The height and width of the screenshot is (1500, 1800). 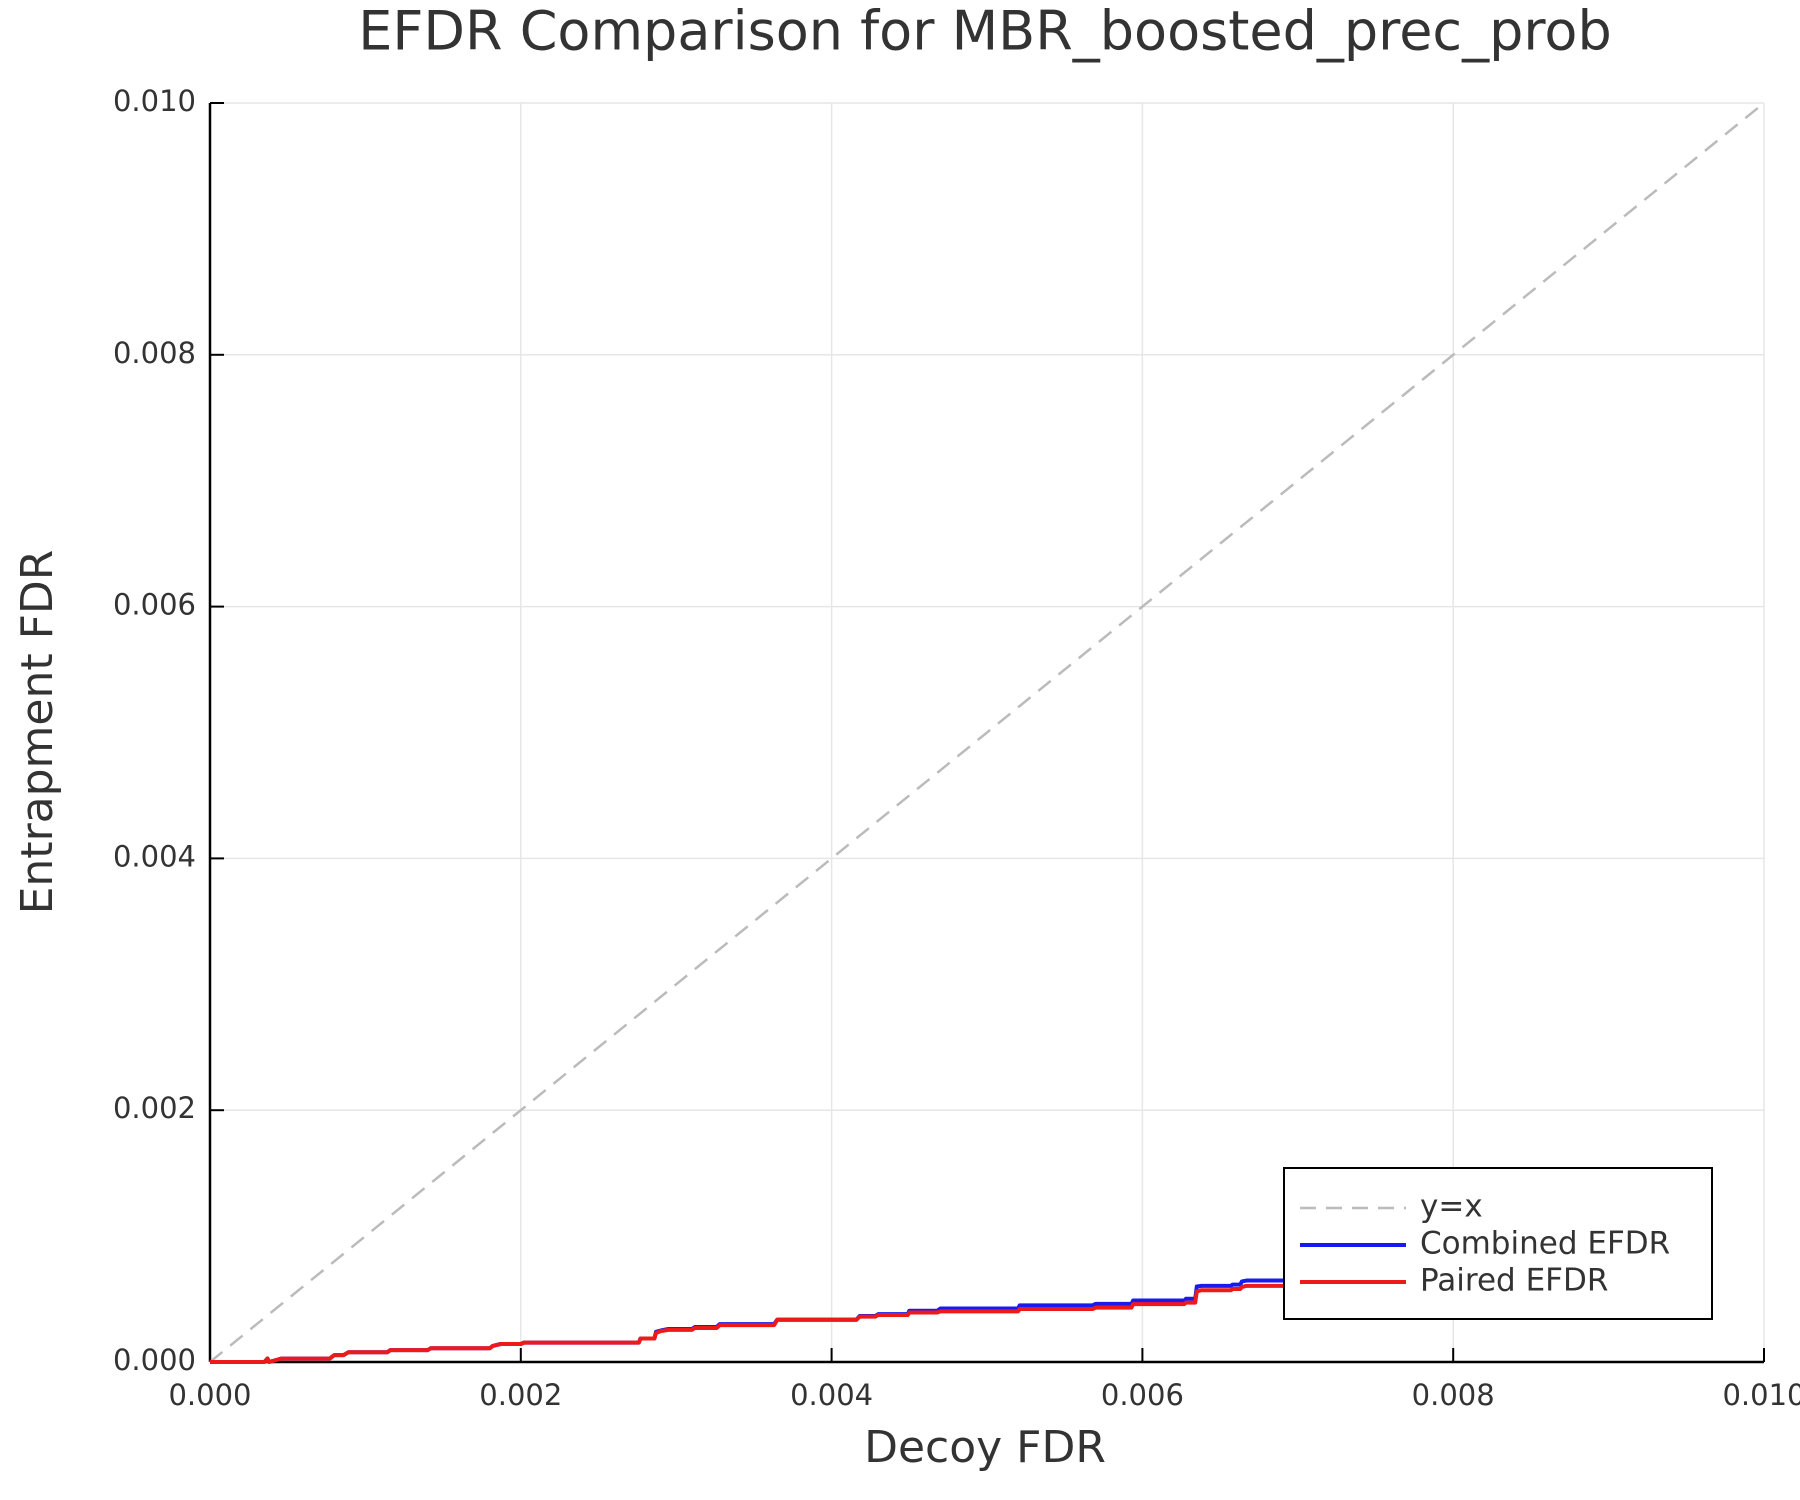 What do you see at coordinates (154, 1108) in the screenshot?
I see `y-tick-label: 0.002` at bounding box center [154, 1108].